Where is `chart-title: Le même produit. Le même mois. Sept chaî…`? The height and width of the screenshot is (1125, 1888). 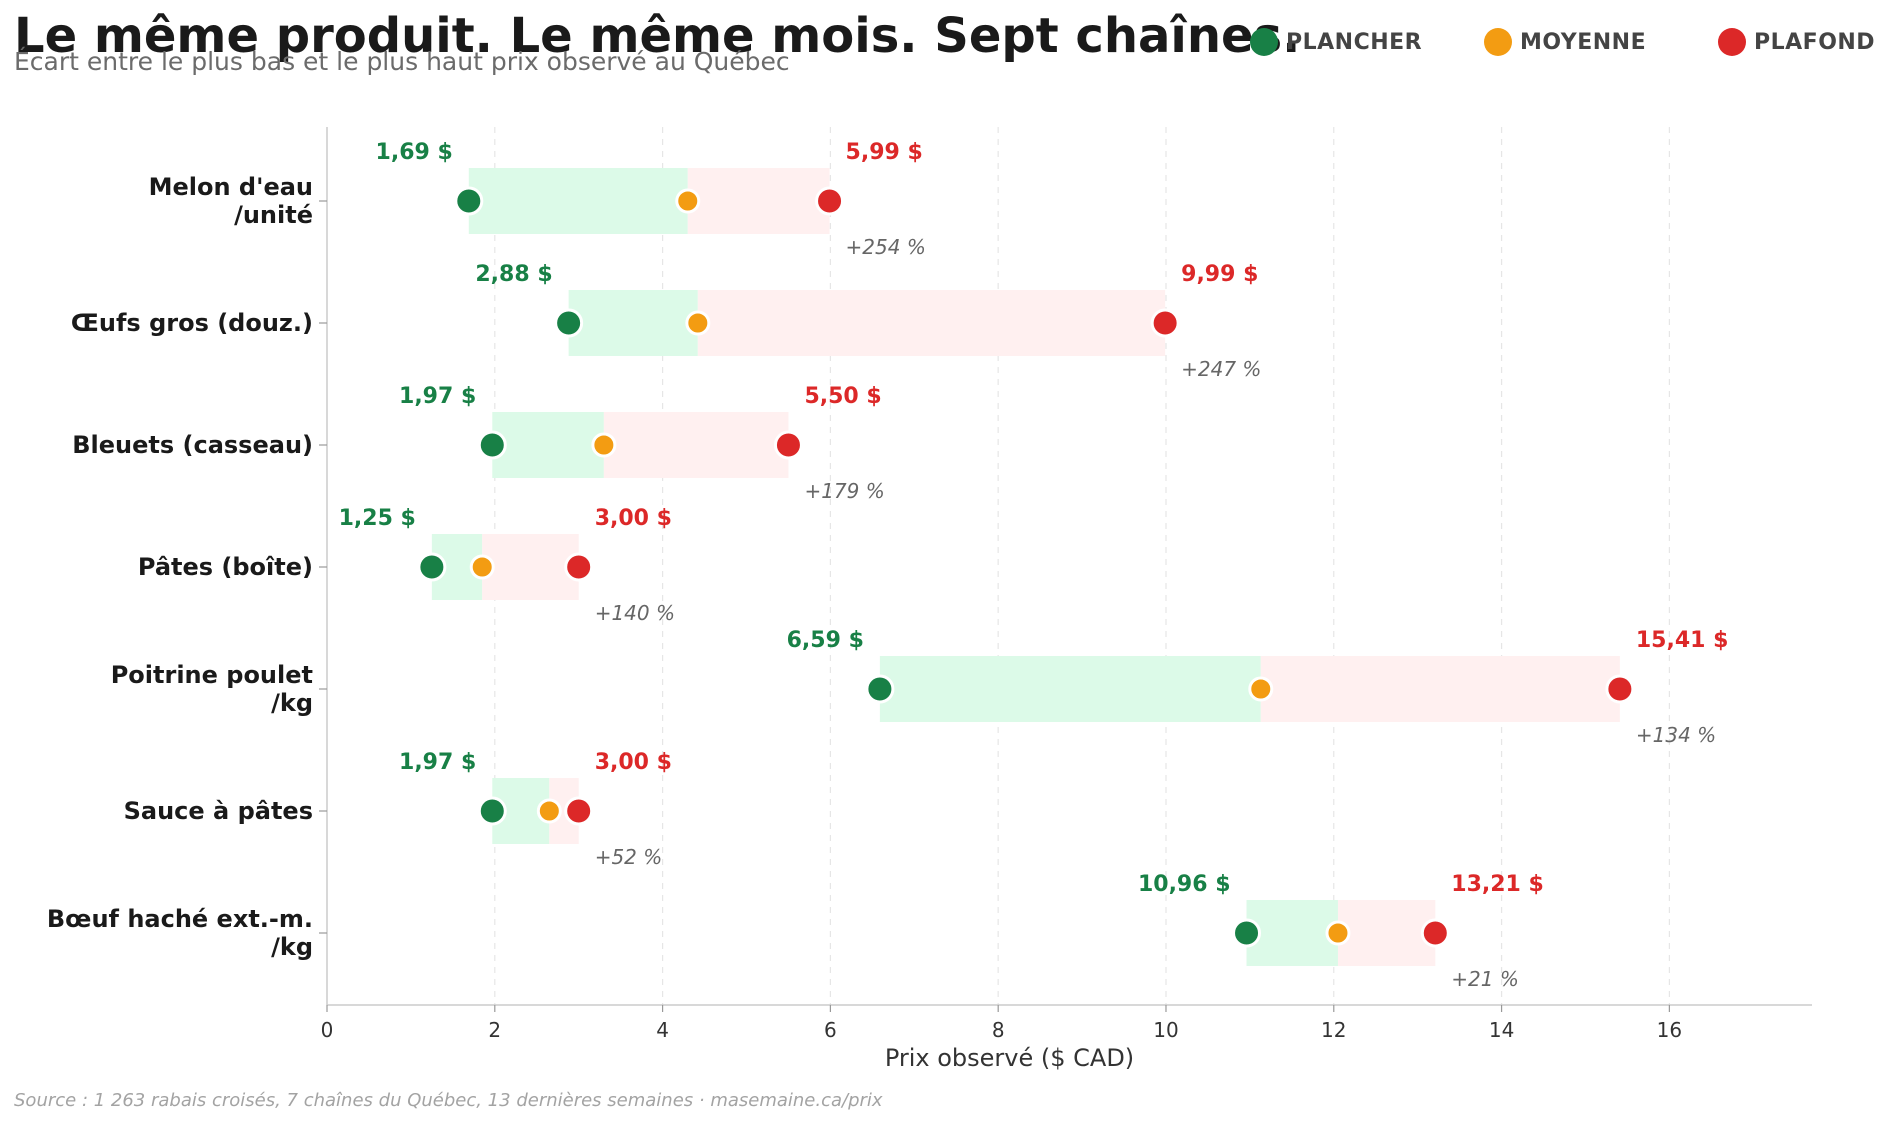 chart-title: Le même produit. Le même mois. Sept chaî… is located at coordinates (657, 36).